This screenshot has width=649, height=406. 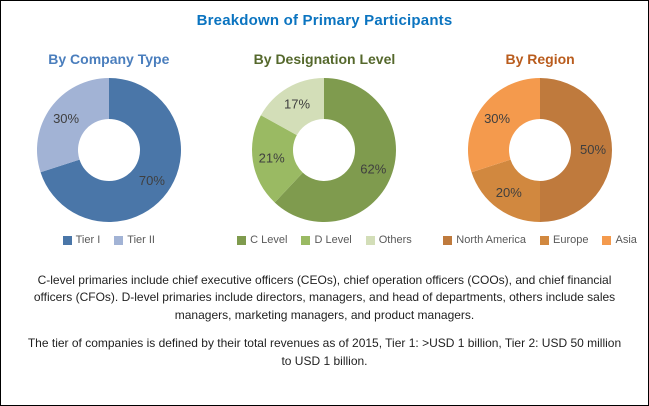 I want to click on data-label-others: 17%, so click(x=297, y=103).